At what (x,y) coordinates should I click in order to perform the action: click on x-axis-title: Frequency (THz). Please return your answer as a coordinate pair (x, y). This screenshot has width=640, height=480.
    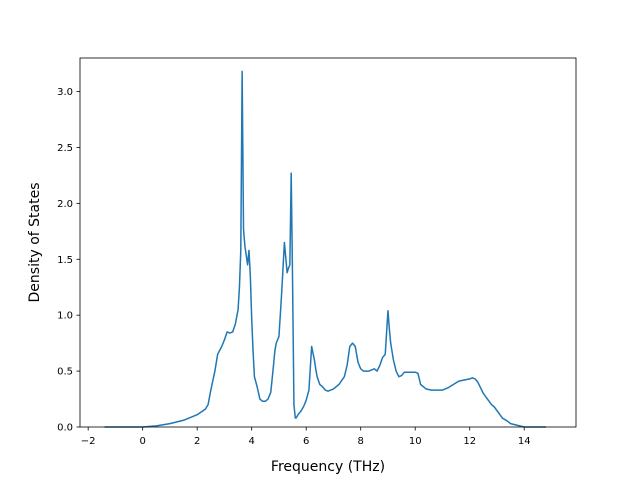
    Looking at the image, I should click on (328, 467).